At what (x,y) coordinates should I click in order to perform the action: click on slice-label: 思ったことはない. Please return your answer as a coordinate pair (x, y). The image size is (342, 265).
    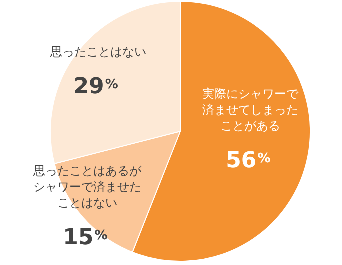
    Looking at the image, I should click on (97, 51).